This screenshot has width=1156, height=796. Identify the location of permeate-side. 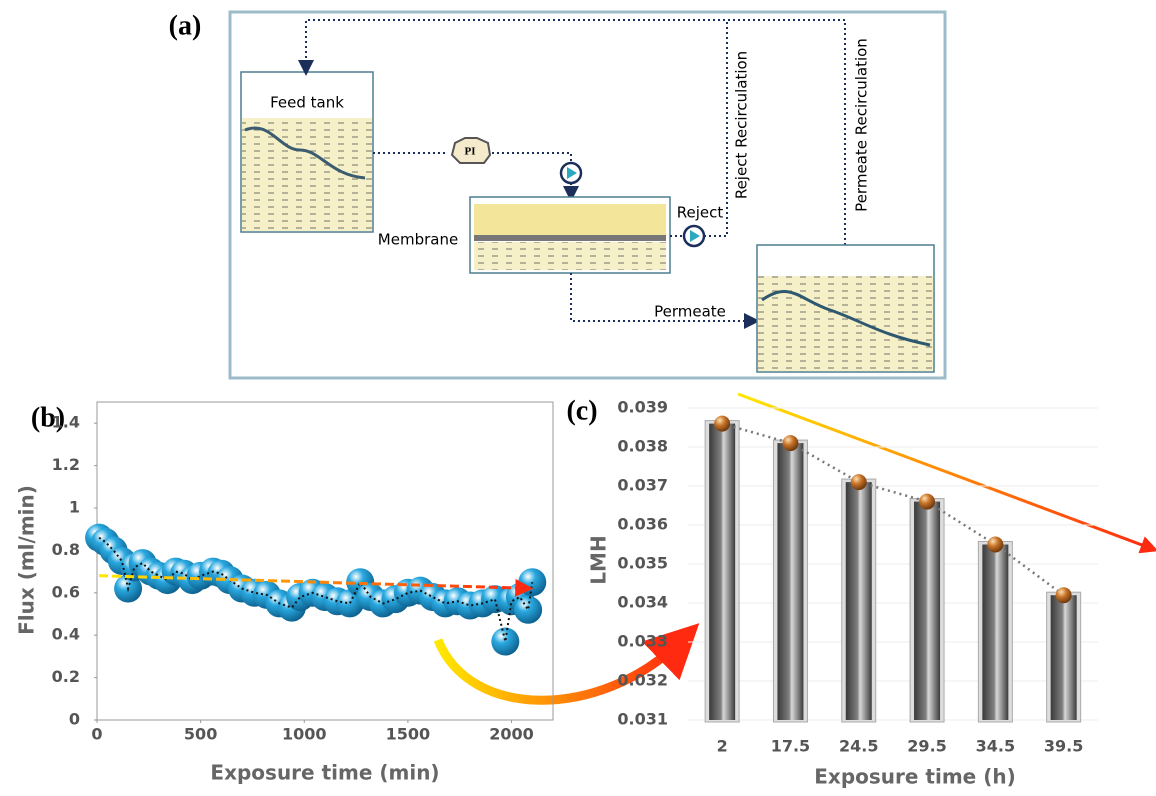
(570, 256).